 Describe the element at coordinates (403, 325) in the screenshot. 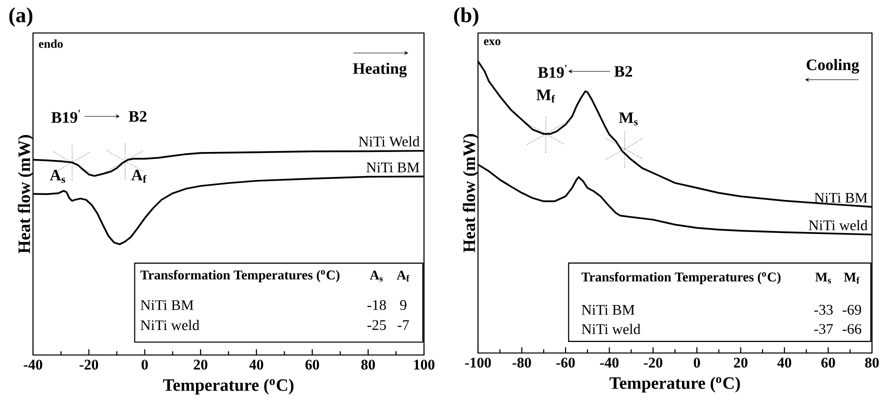

I see `annotation: -7` at that location.